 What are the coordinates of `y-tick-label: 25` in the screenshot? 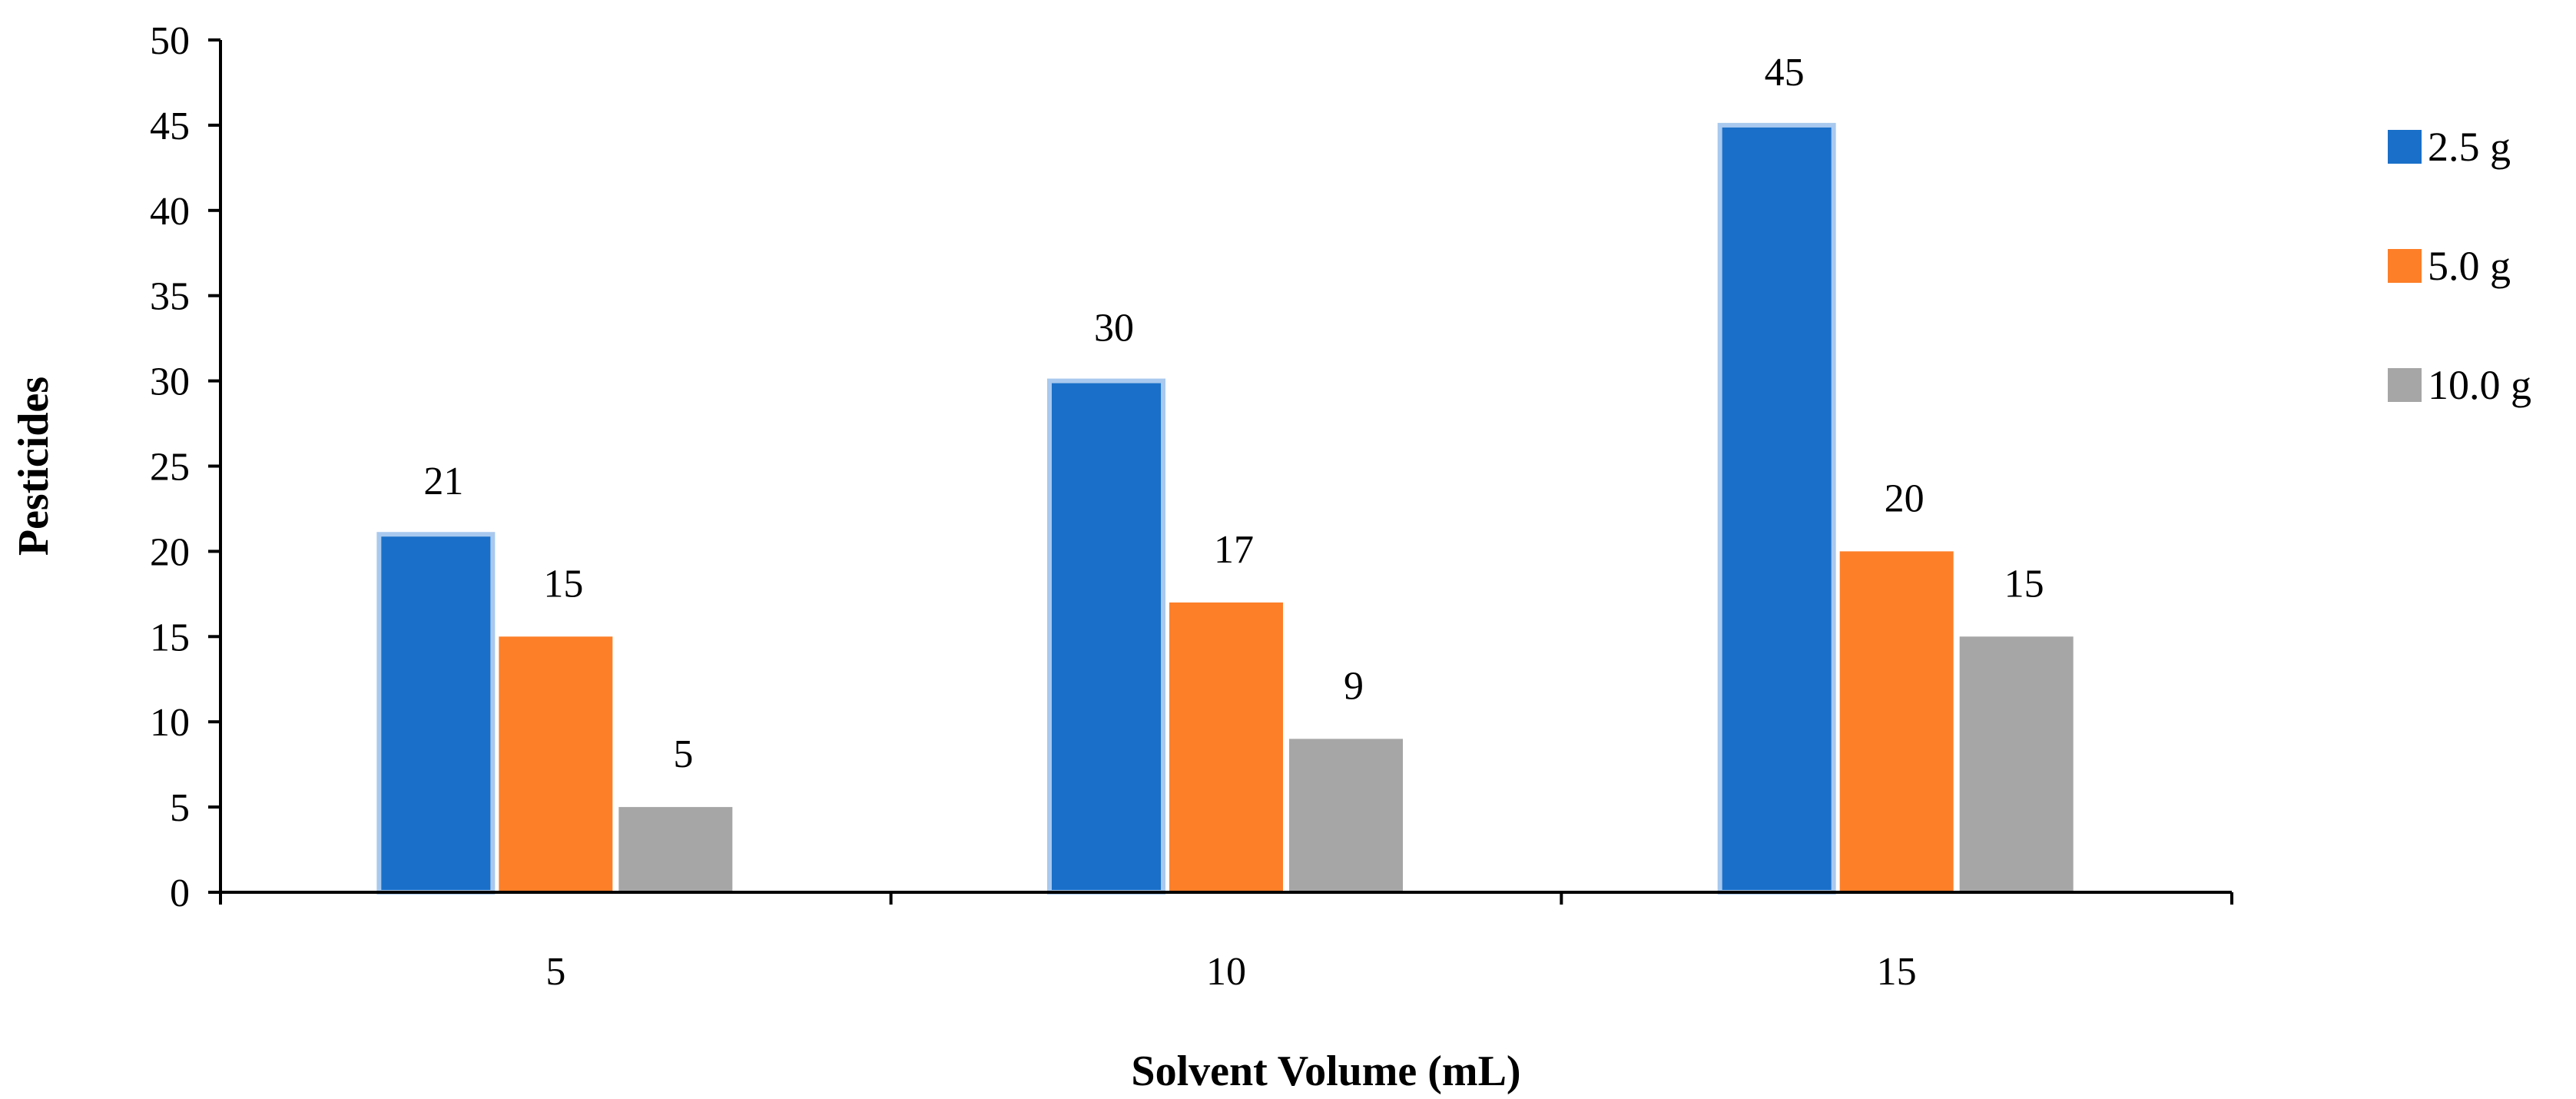 It's located at (170, 468).